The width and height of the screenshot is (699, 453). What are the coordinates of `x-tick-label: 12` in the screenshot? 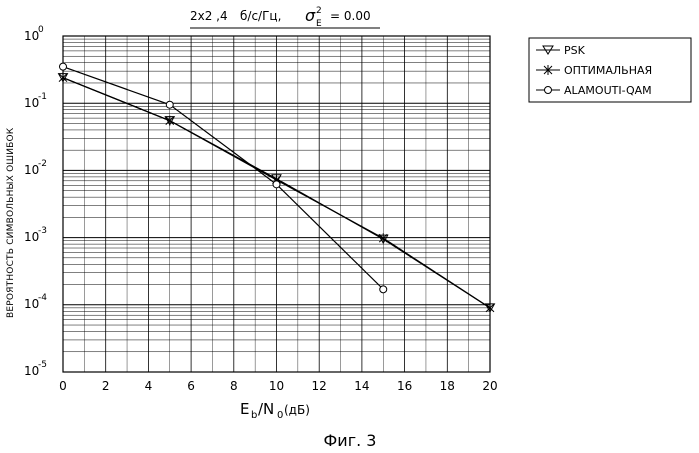 It's located at (319, 386).